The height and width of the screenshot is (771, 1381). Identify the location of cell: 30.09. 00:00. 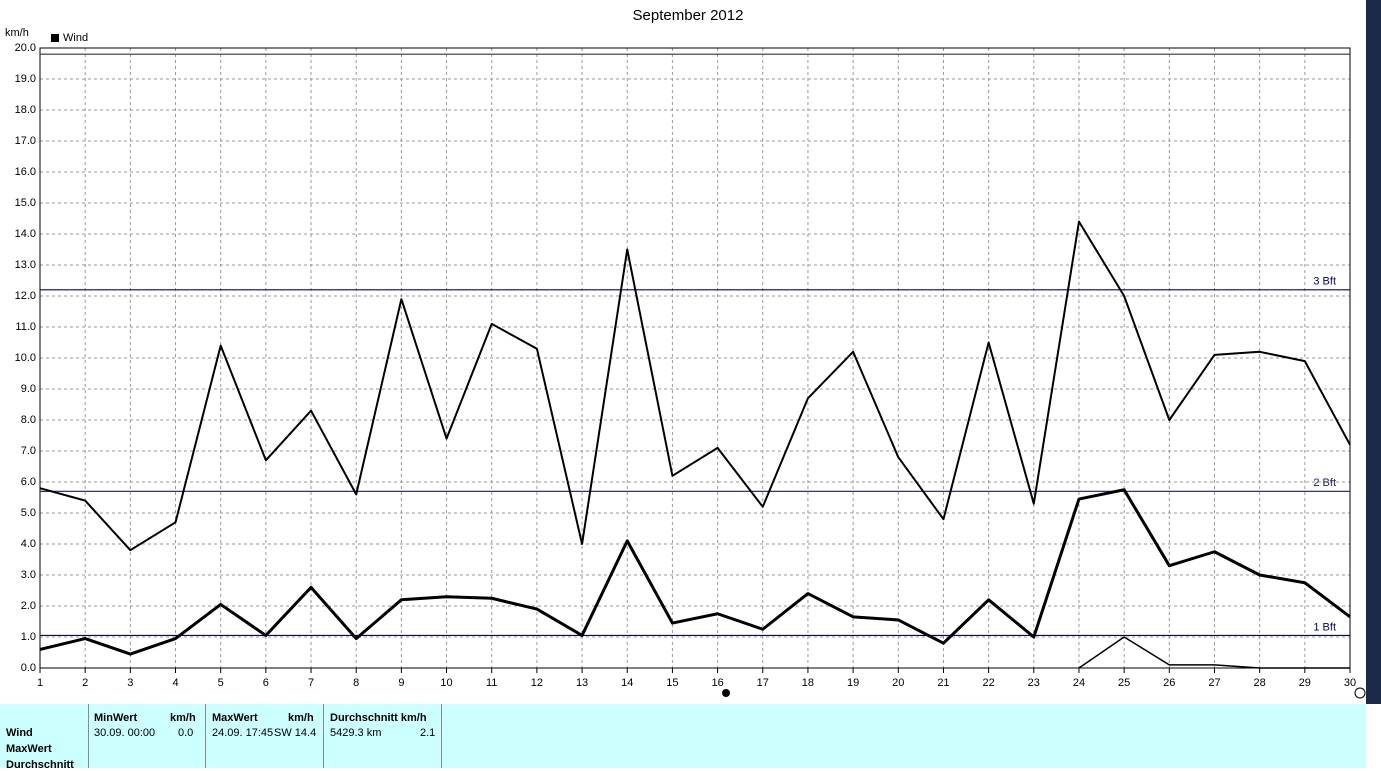
(125, 733).